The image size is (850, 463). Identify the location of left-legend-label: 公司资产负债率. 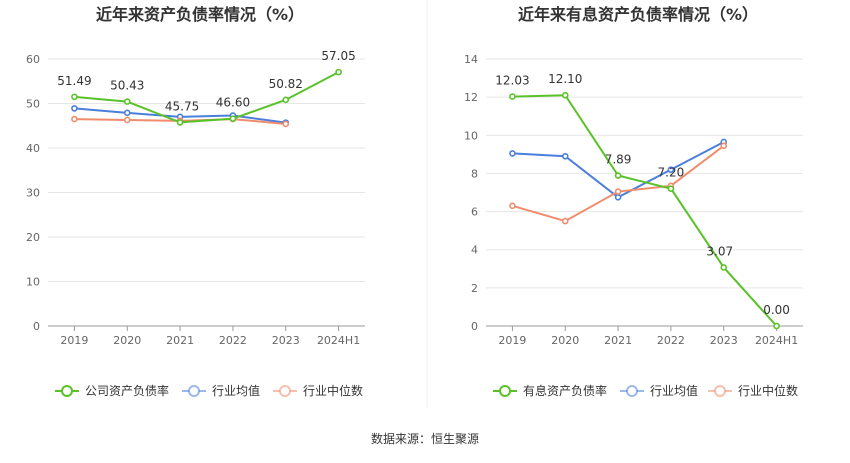
(127, 390).